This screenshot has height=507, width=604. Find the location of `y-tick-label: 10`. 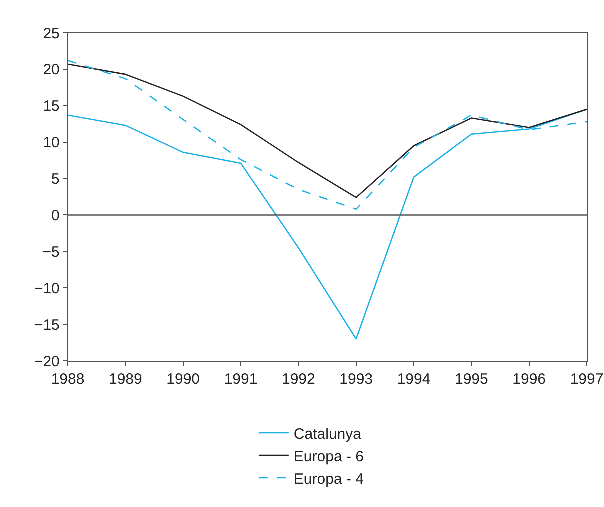

y-tick-label: 10 is located at coordinates (51, 143).